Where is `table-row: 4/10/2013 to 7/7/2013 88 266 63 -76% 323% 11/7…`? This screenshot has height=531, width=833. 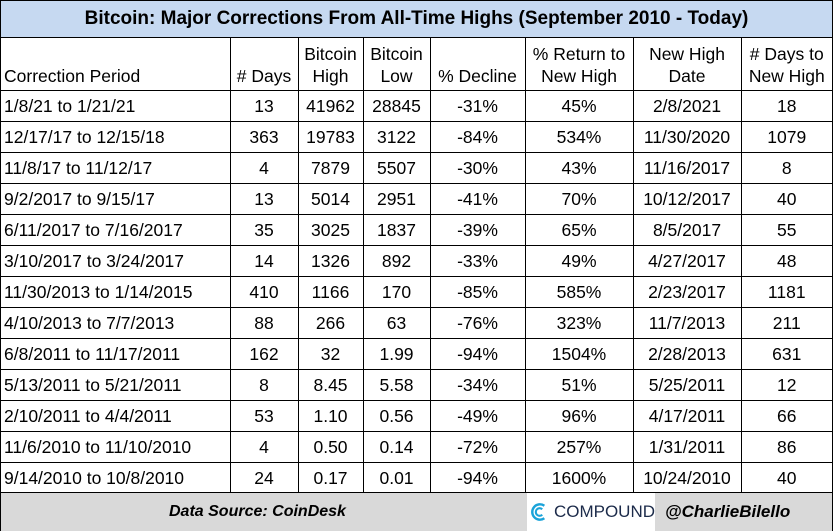
table-row: 4/10/2013 to 7/7/2013 88 266 63 -76% 323% 11/7… is located at coordinates (416, 323).